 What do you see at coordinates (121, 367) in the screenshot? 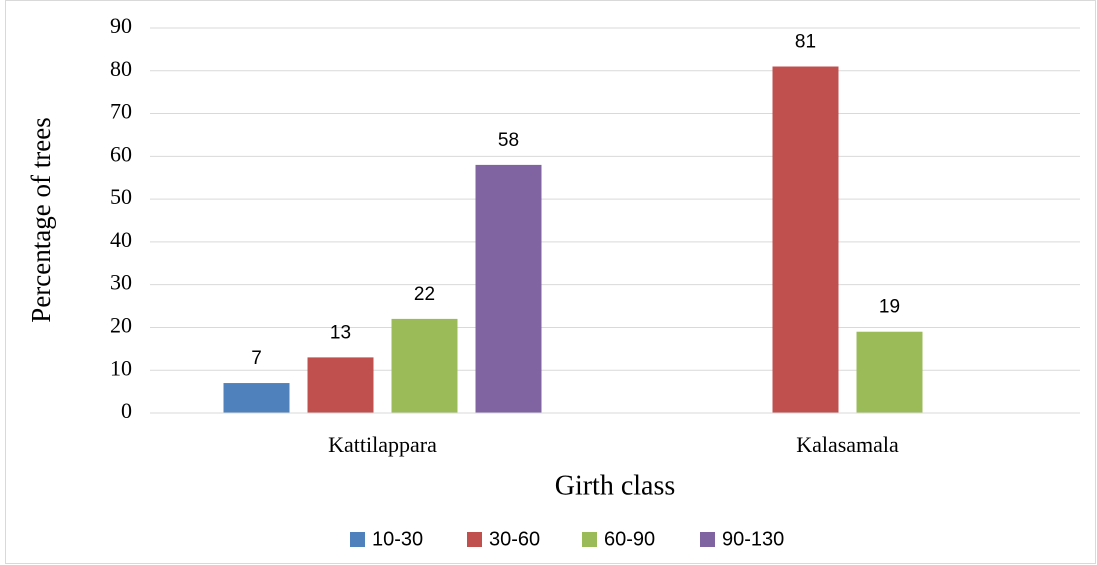
I see `y-tick-label: 10` at bounding box center [121, 367].